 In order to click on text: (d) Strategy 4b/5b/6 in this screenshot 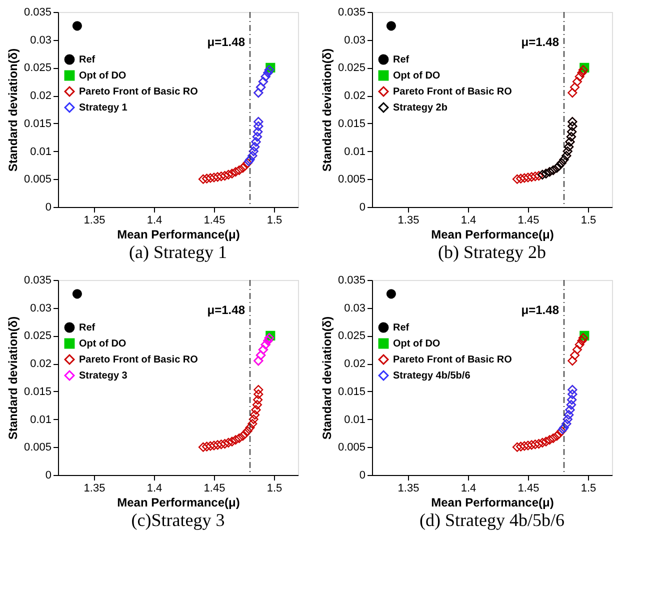, I will do `click(492, 520)`.